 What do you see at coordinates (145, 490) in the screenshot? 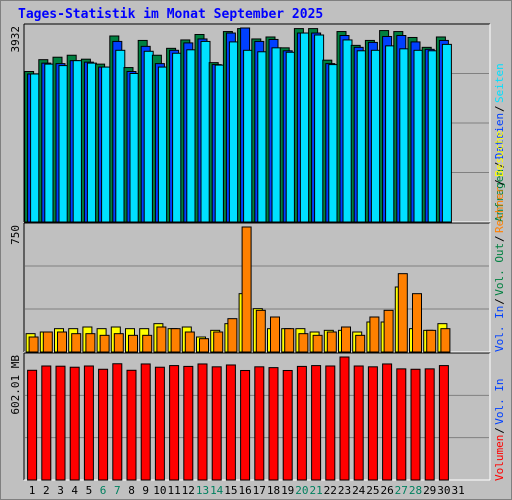
I see `day-label: 9` at bounding box center [145, 490].